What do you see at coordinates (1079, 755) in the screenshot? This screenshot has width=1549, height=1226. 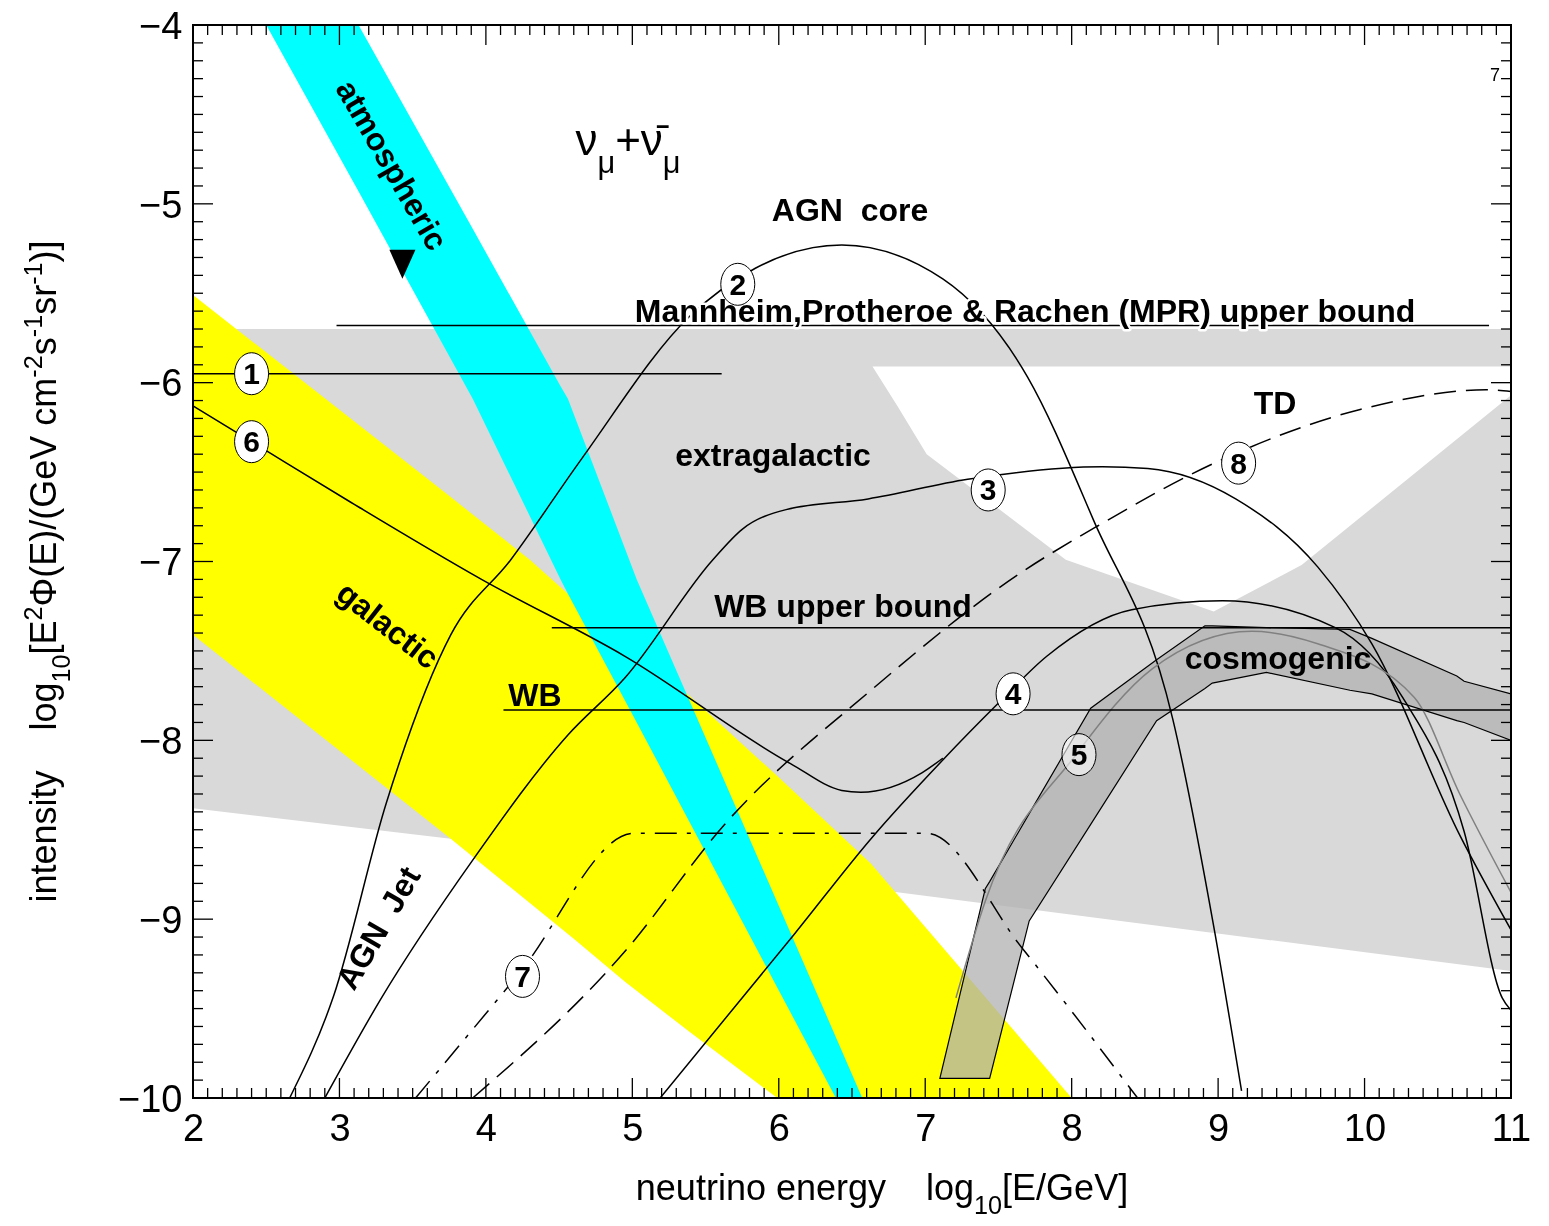 I see `annotation: 5` at bounding box center [1079, 755].